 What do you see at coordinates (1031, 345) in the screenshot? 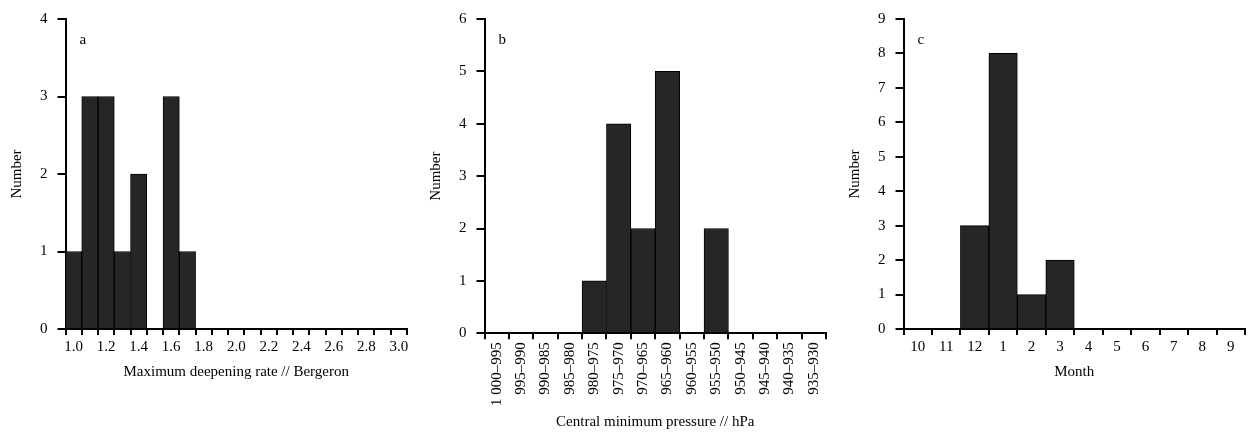
I see `x-tick-label: 2` at bounding box center [1031, 345].